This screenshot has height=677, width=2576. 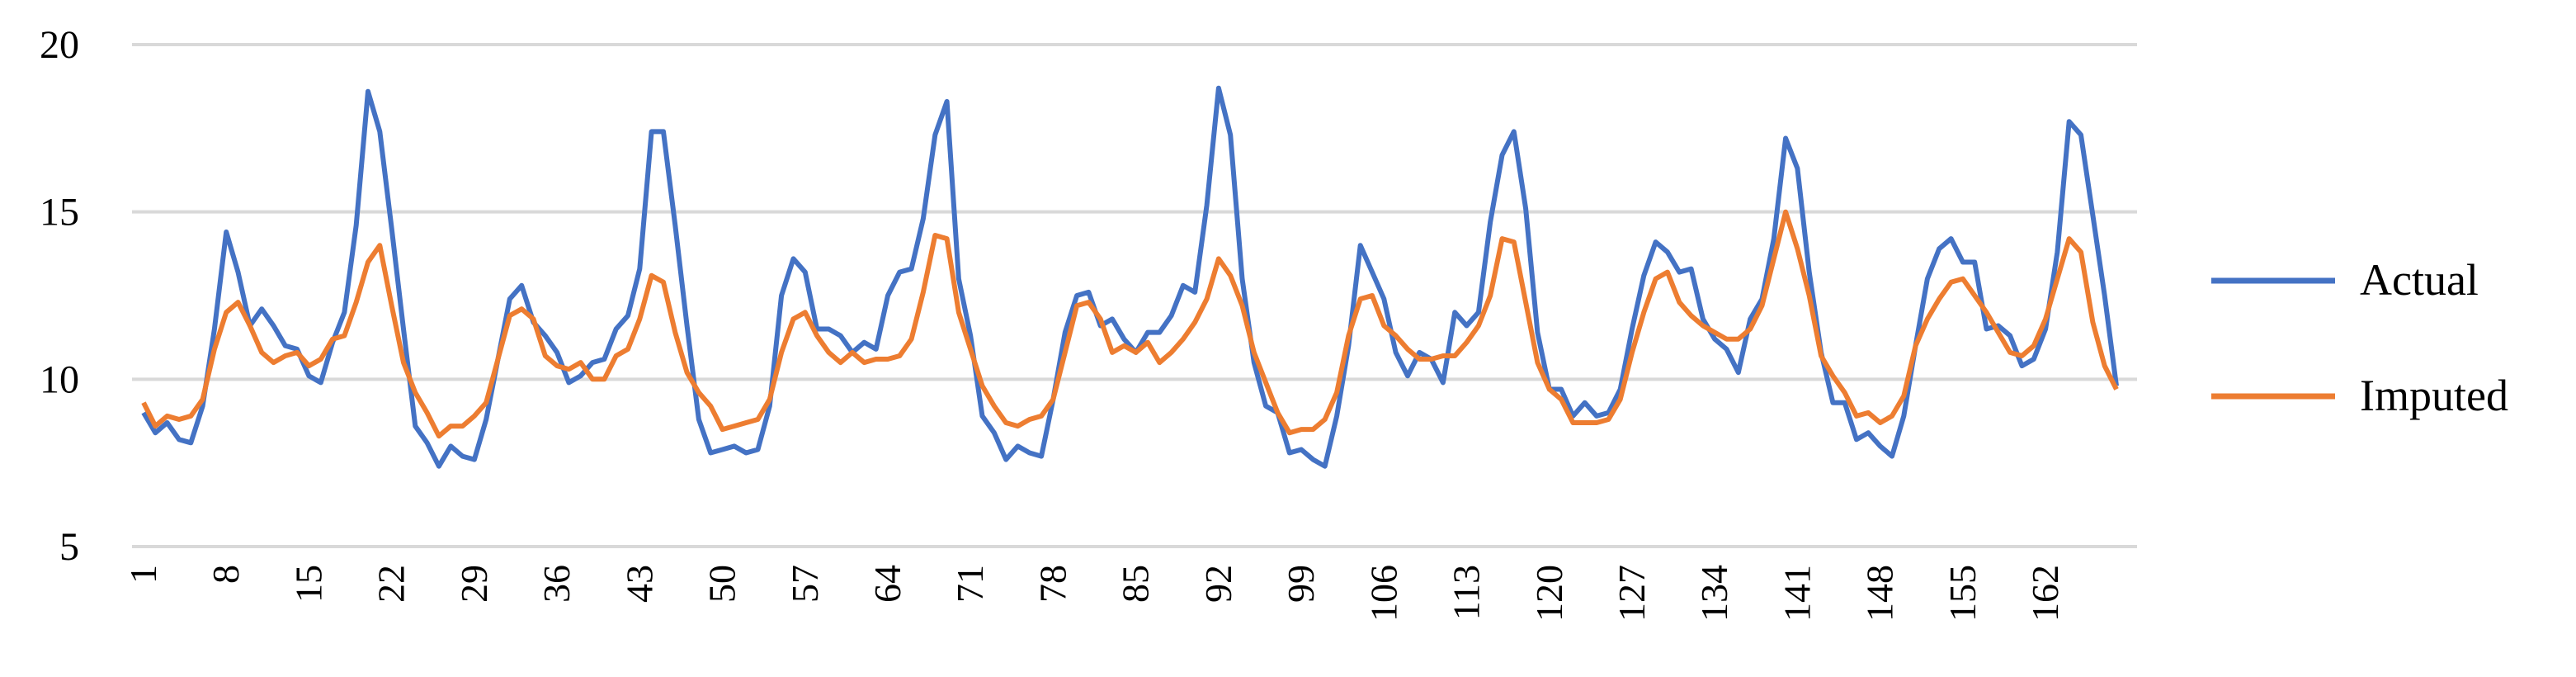 What do you see at coordinates (2434, 395) in the screenshot?
I see `legend-label: Imputed` at bounding box center [2434, 395].